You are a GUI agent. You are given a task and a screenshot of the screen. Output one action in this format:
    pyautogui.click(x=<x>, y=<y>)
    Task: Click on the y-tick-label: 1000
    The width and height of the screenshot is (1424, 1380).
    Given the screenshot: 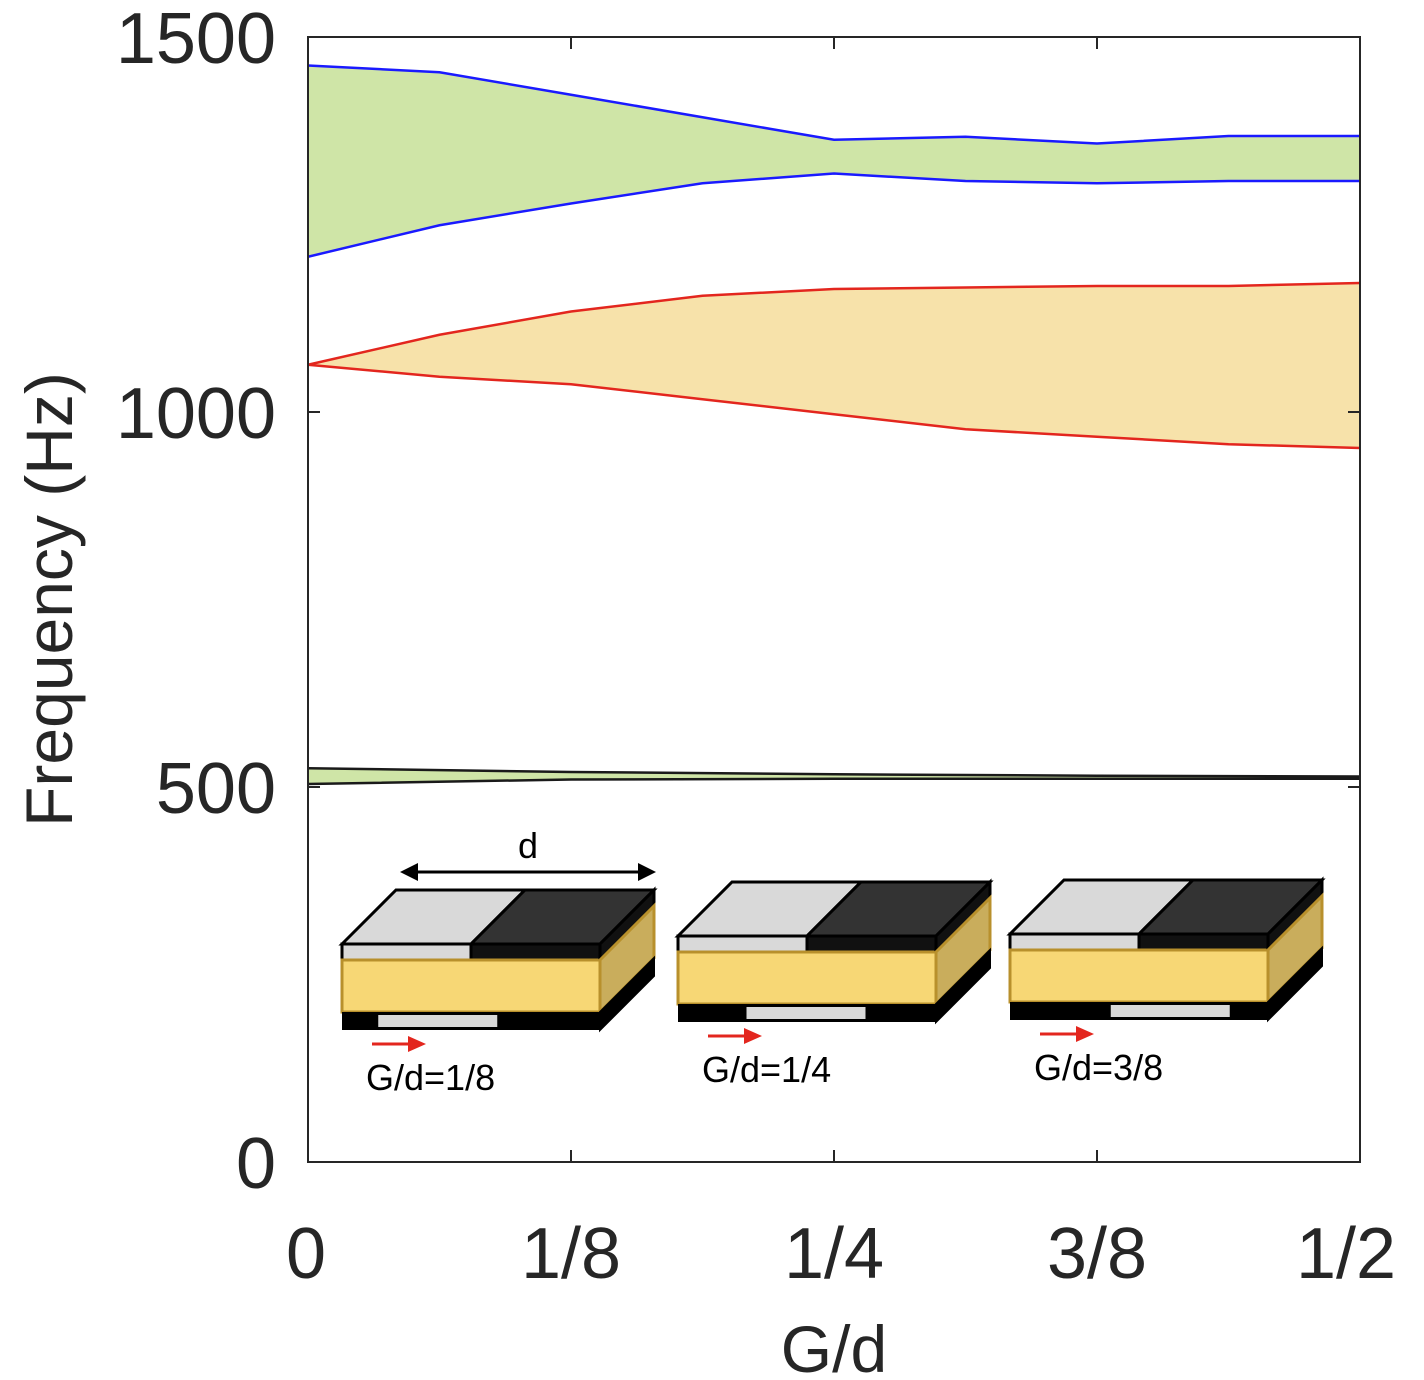 What is the action you would take?
    pyautogui.click(x=196, y=414)
    